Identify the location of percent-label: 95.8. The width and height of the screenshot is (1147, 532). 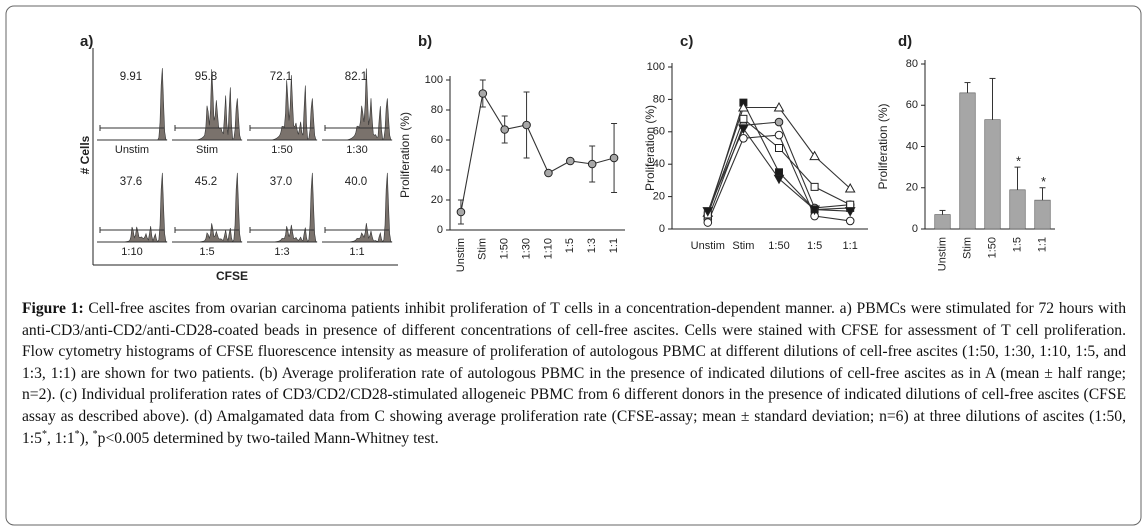
(206, 77).